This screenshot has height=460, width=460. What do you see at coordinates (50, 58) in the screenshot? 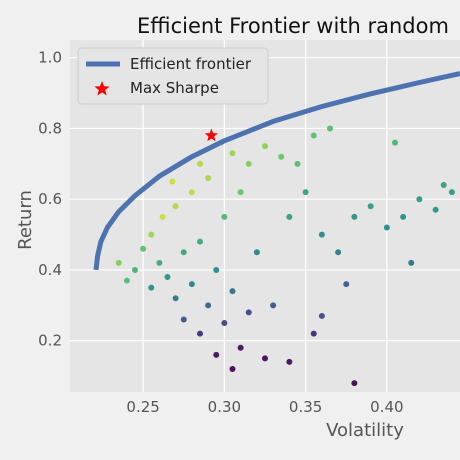
I see `y-tick-label: 1.0` at bounding box center [50, 58].